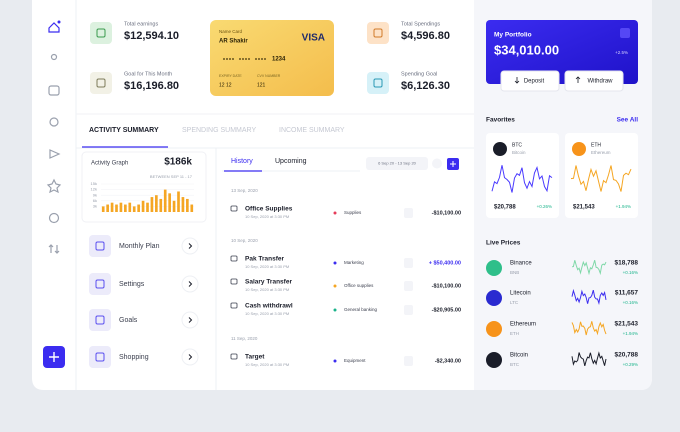 This screenshot has height=432, width=680. What do you see at coordinates (54, 90) in the screenshot?
I see `chat-icon` at bounding box center [54, 90].